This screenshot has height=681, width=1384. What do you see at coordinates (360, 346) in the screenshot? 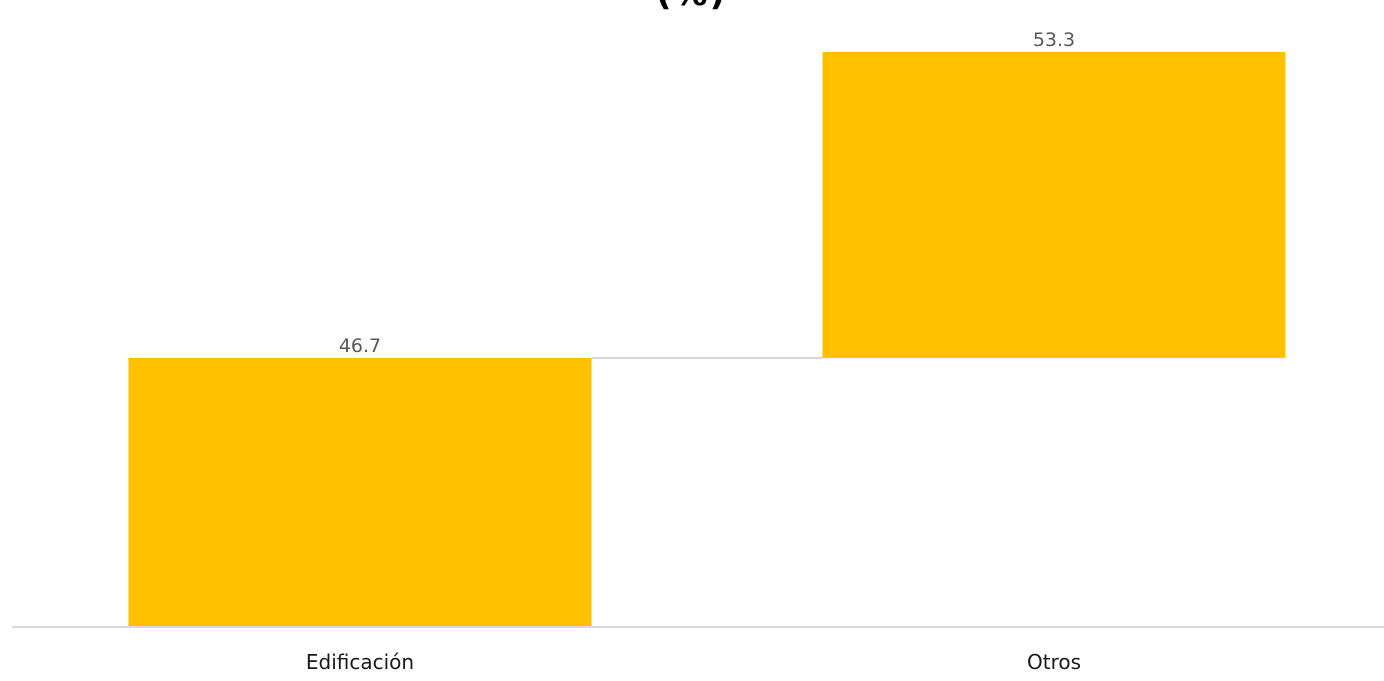
I see `data-label-1: 46.7` at bounding box center [360, 346].